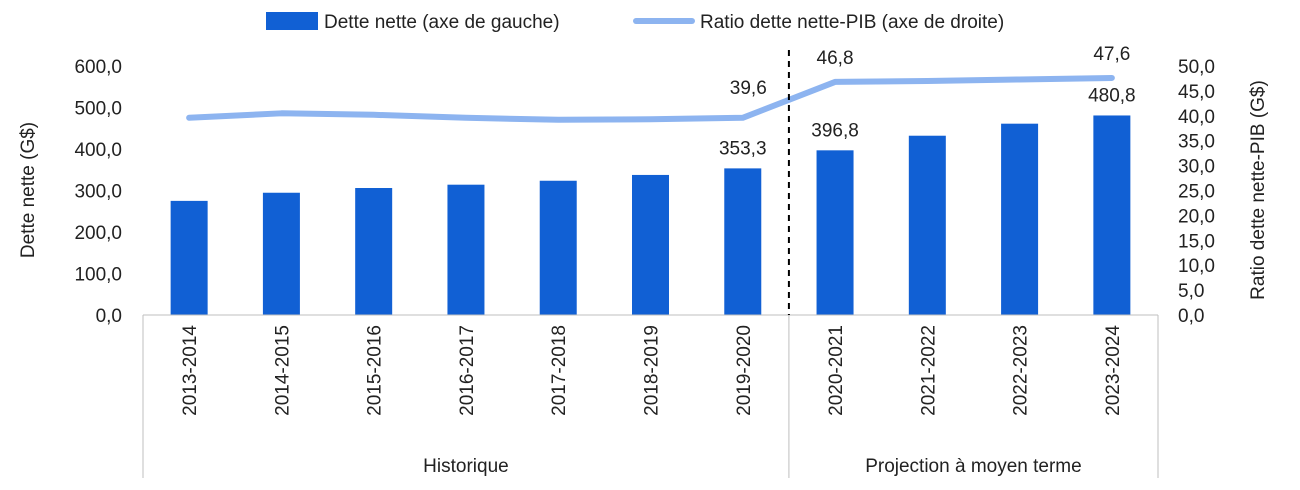  Describe the element at coordinates (1113, 370) in the screenshot. I see `x-tick-label: 2023-2024` at that location.